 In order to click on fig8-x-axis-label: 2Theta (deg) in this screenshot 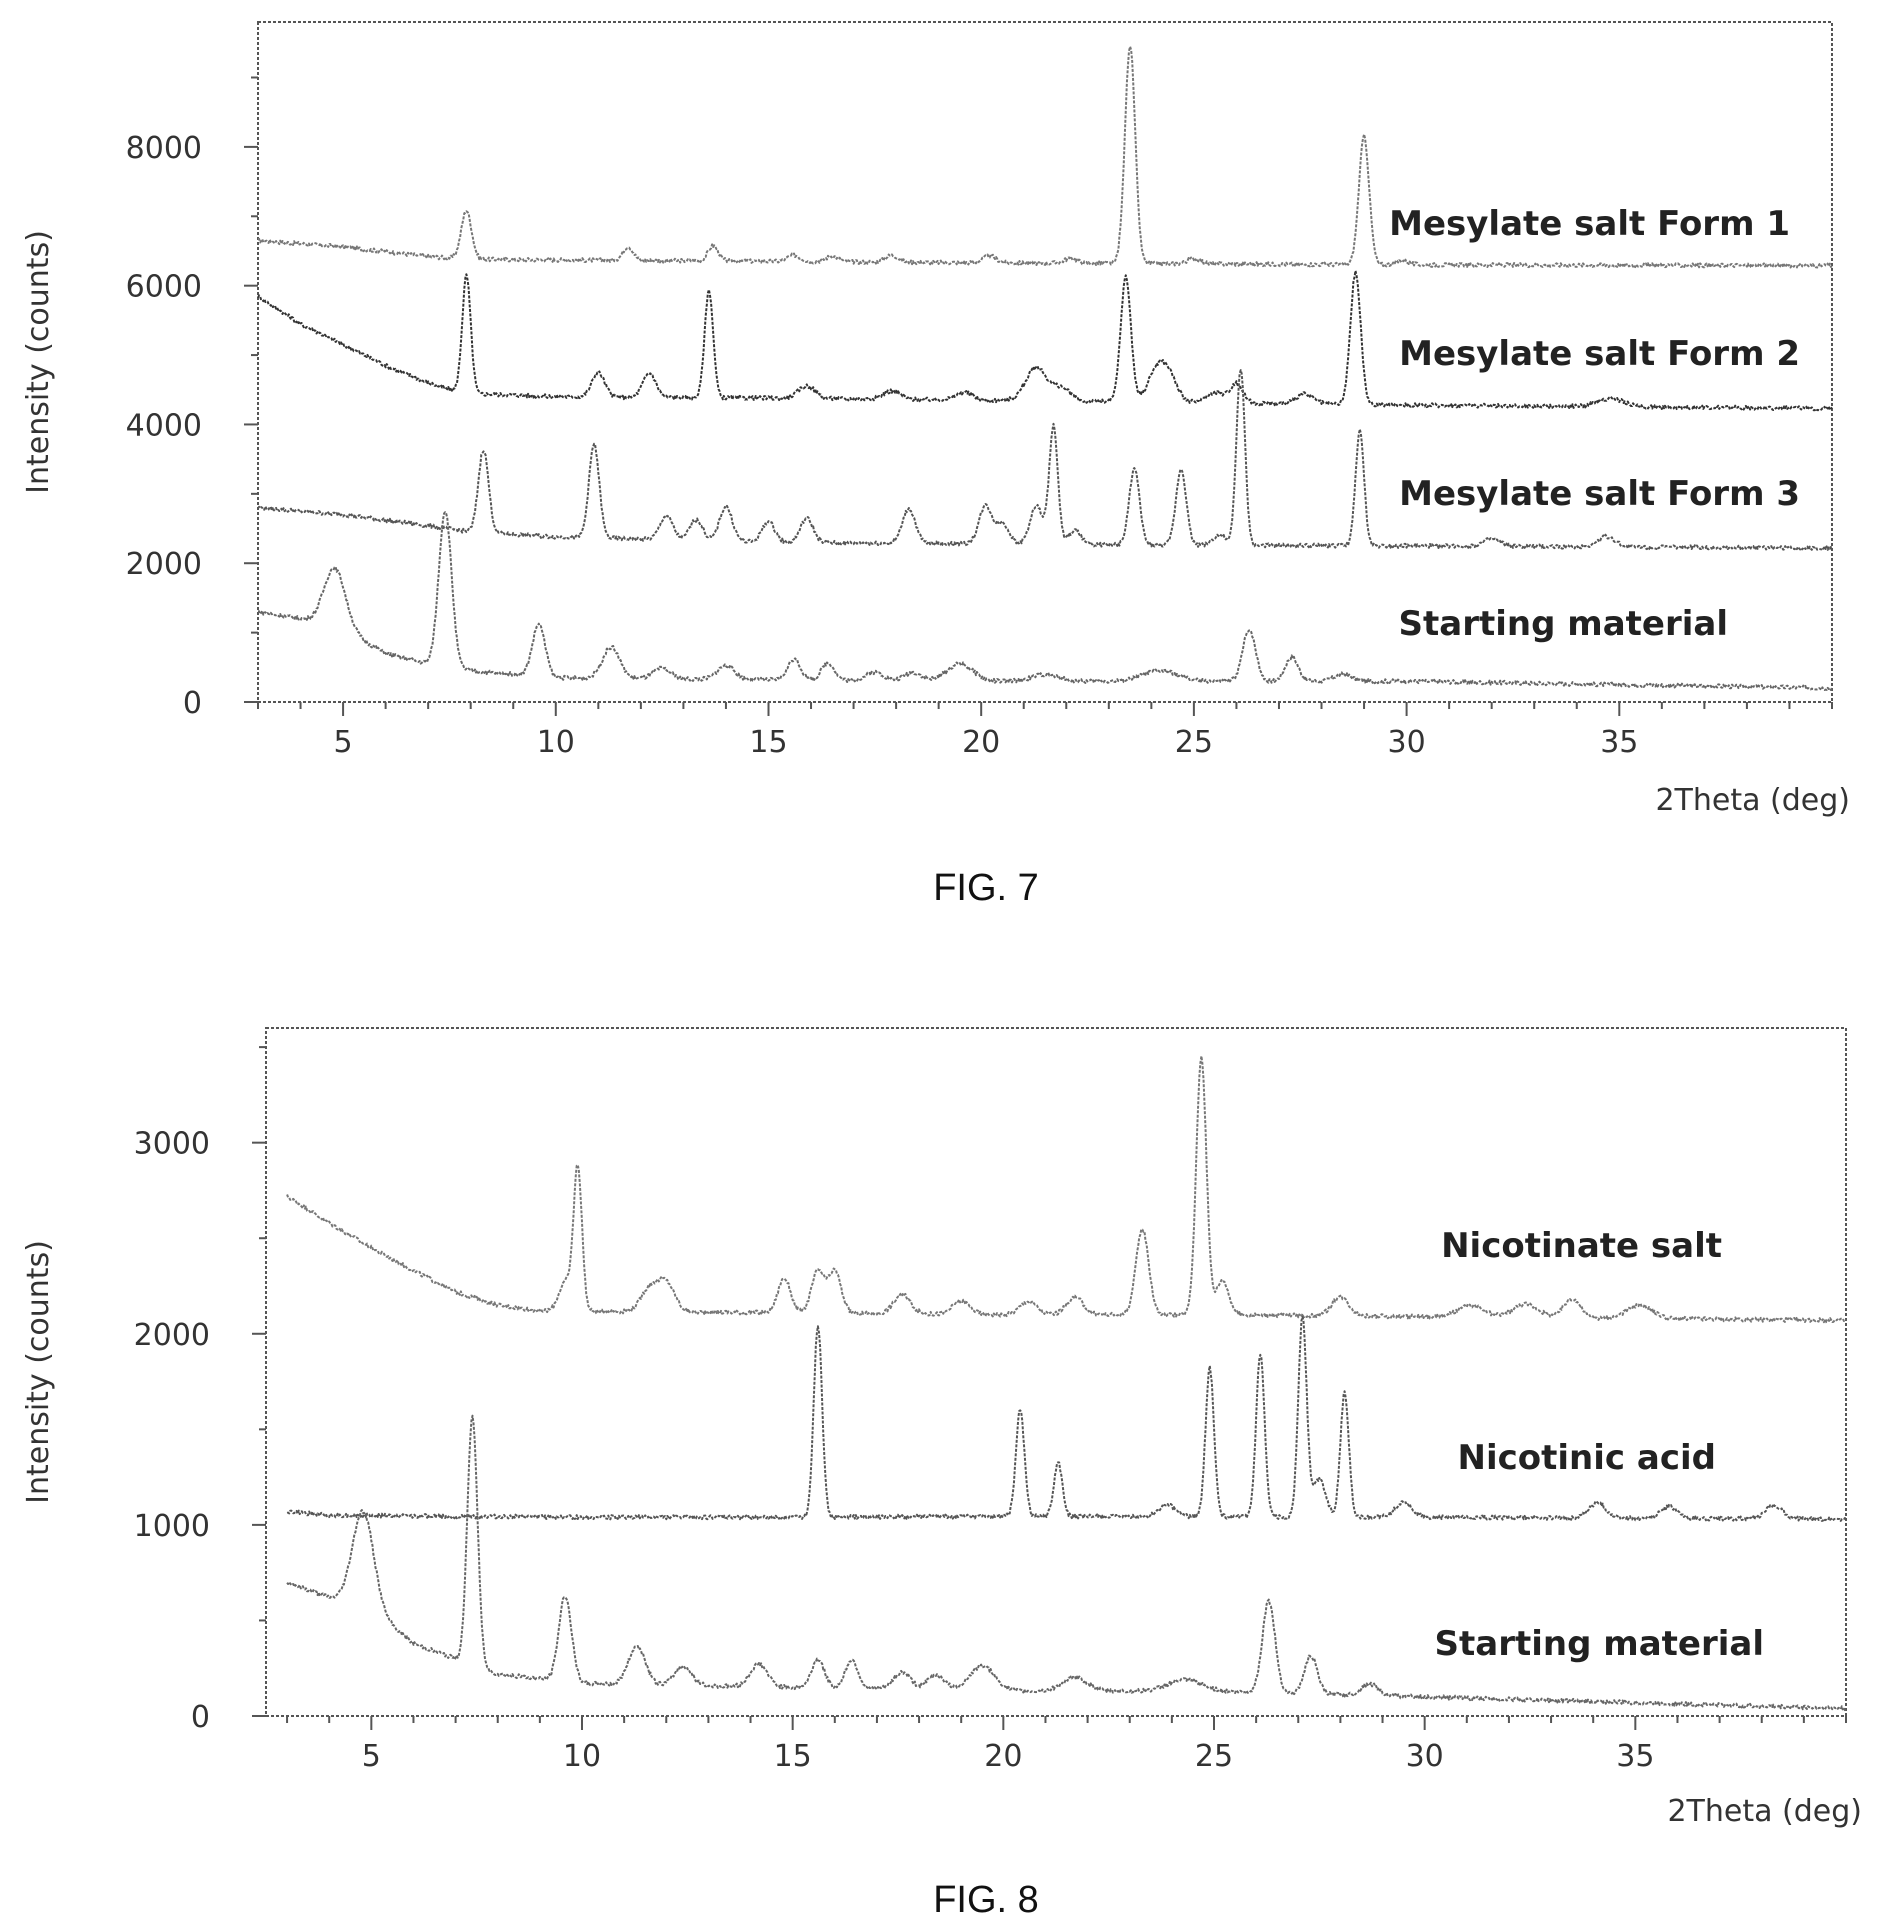, I will do `click(1764, 1811)`.